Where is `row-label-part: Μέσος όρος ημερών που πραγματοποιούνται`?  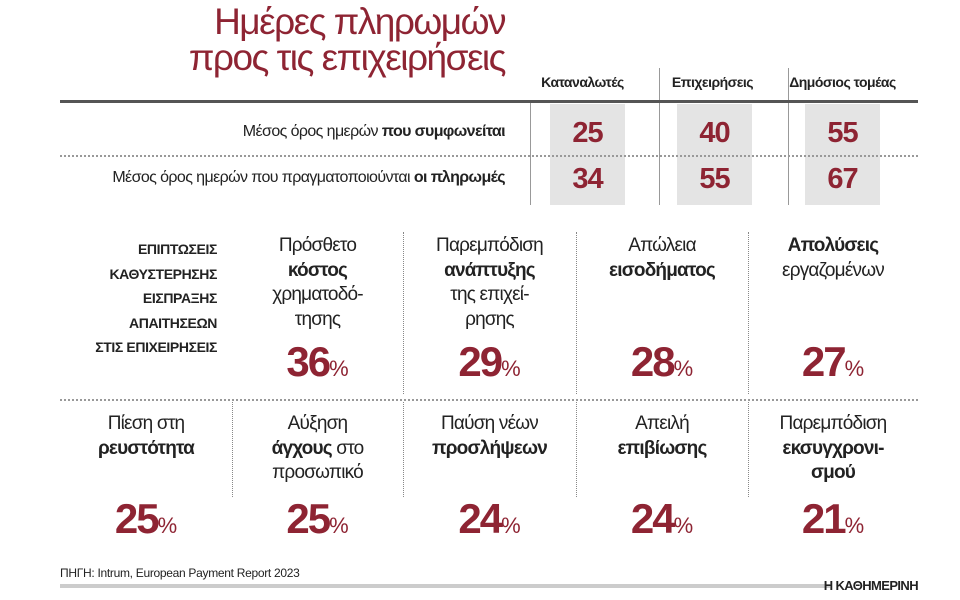
row-label-part: Μέσος όρος ημερών που πραγματοποιούνται is located at coordinates (263, 177).